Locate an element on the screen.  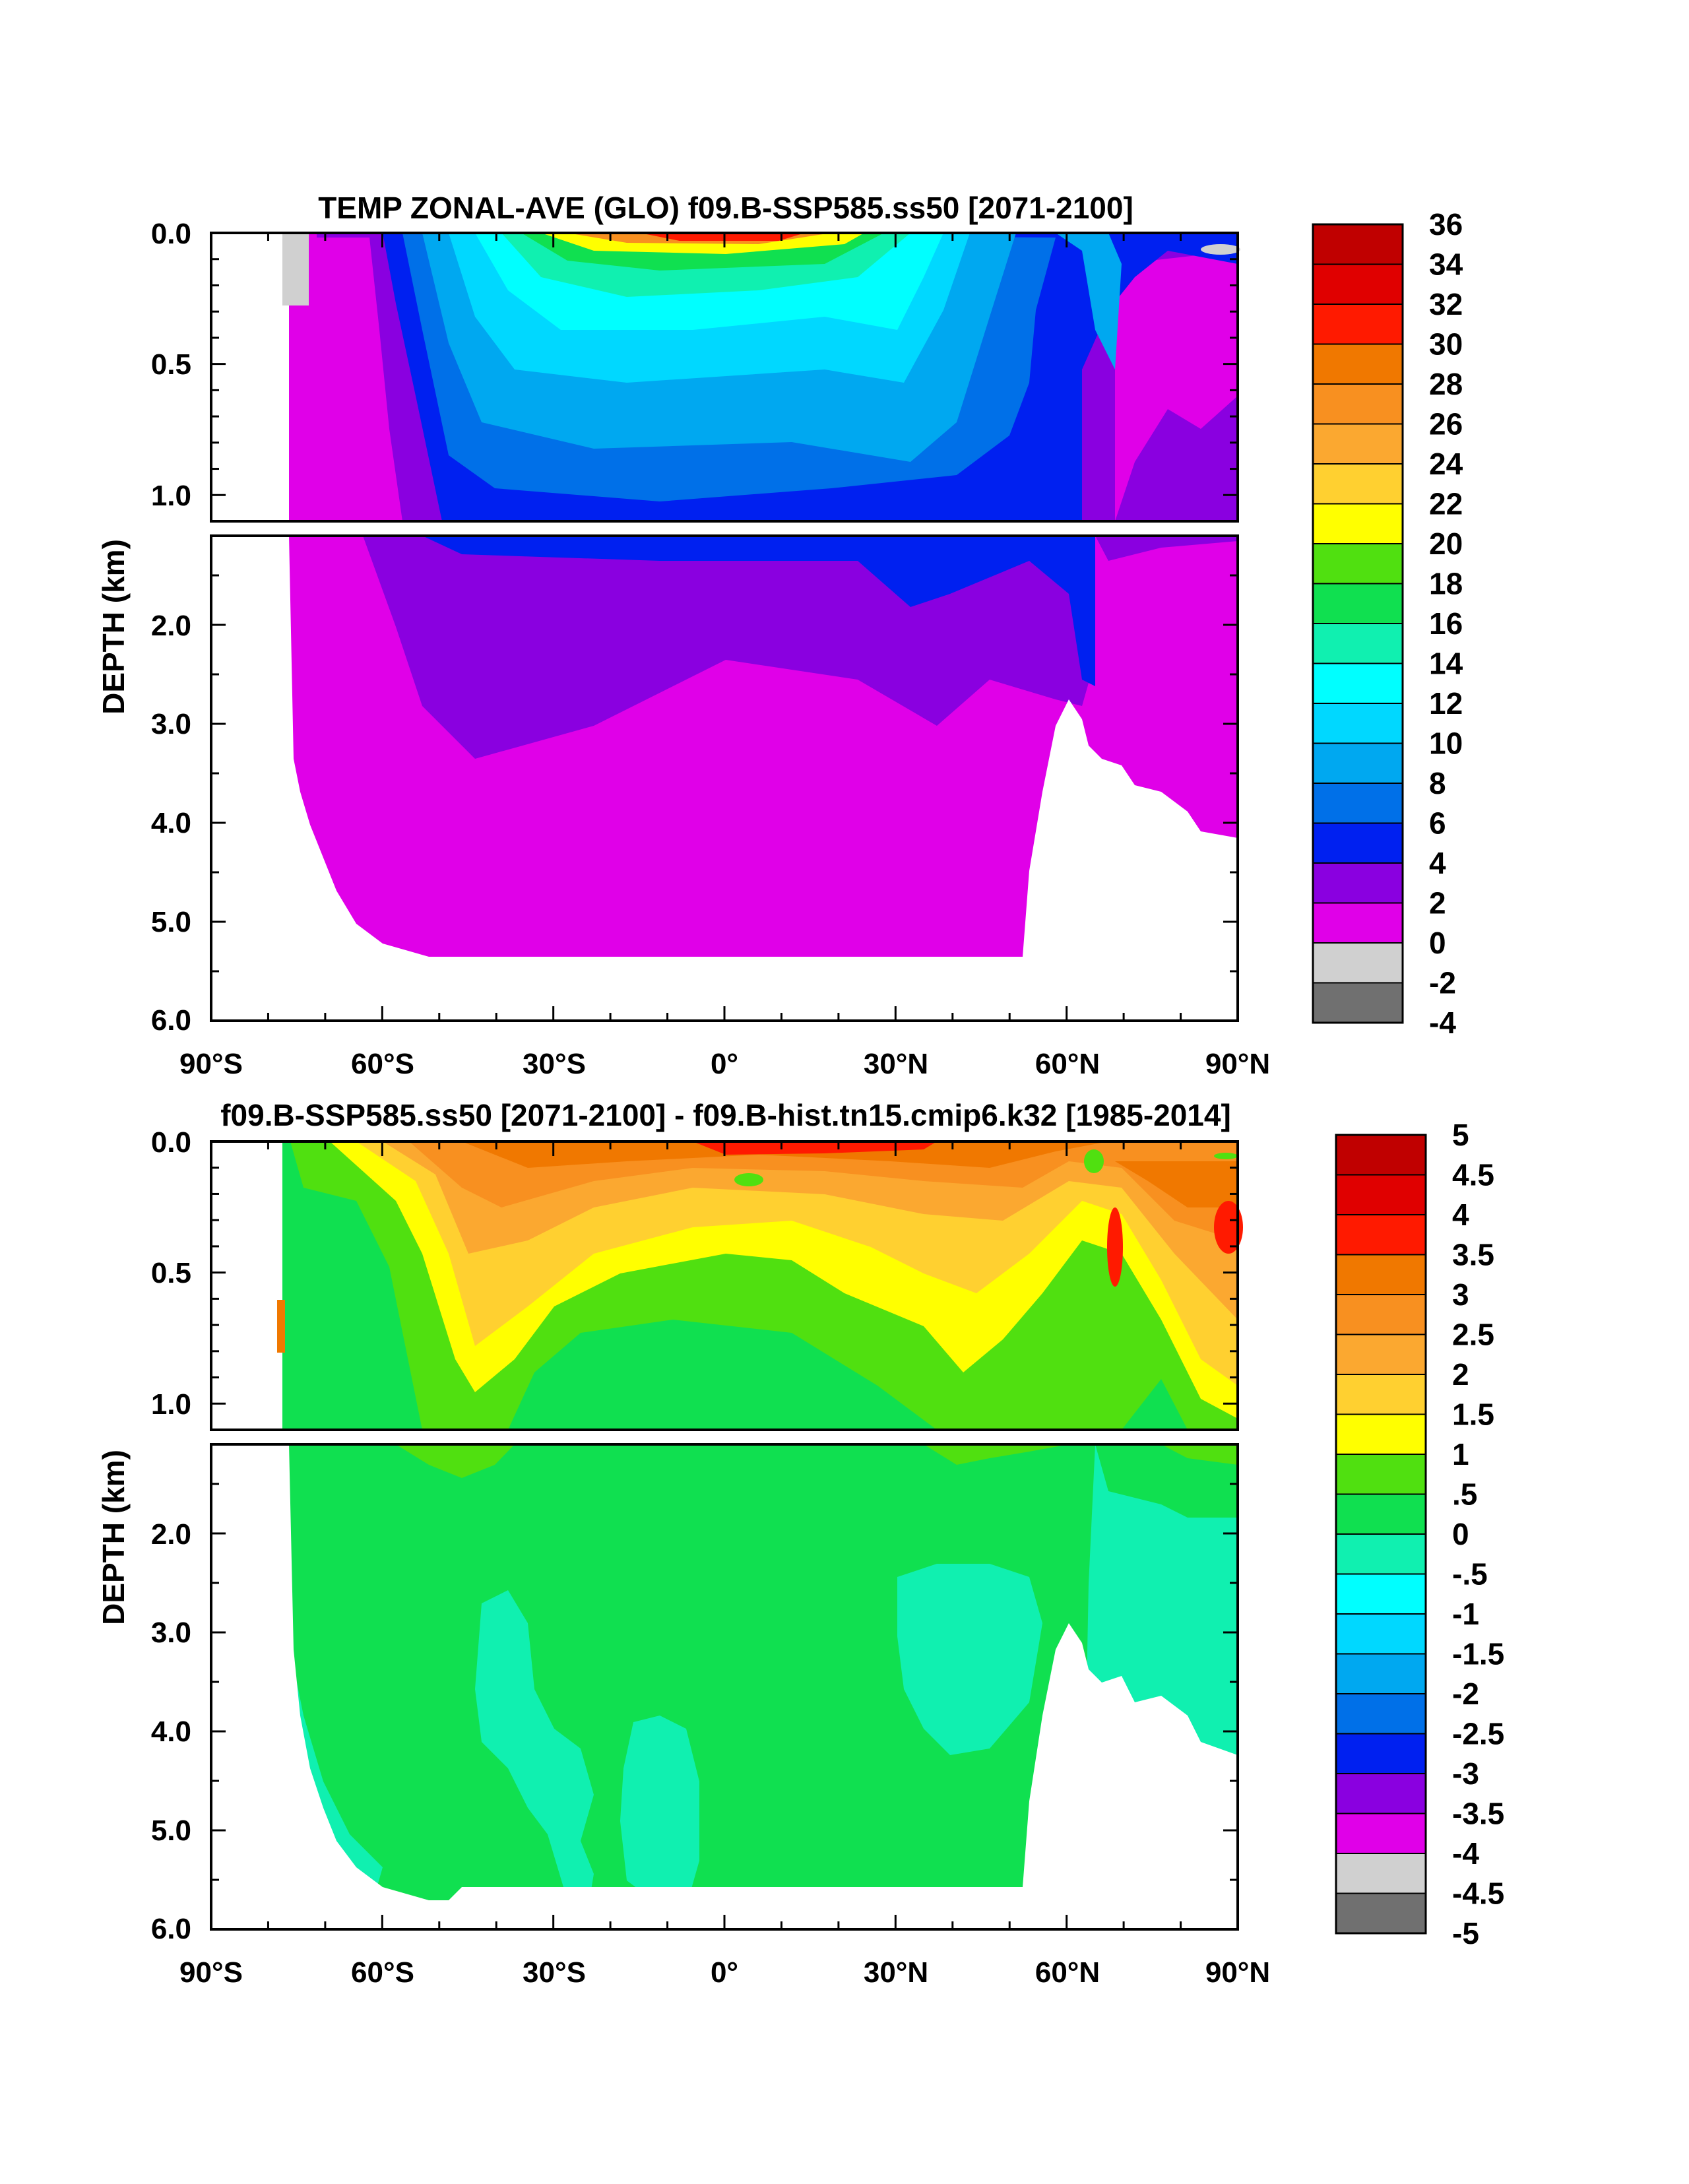
colorbar-label: 14 is located at coordinates (1446, 664).